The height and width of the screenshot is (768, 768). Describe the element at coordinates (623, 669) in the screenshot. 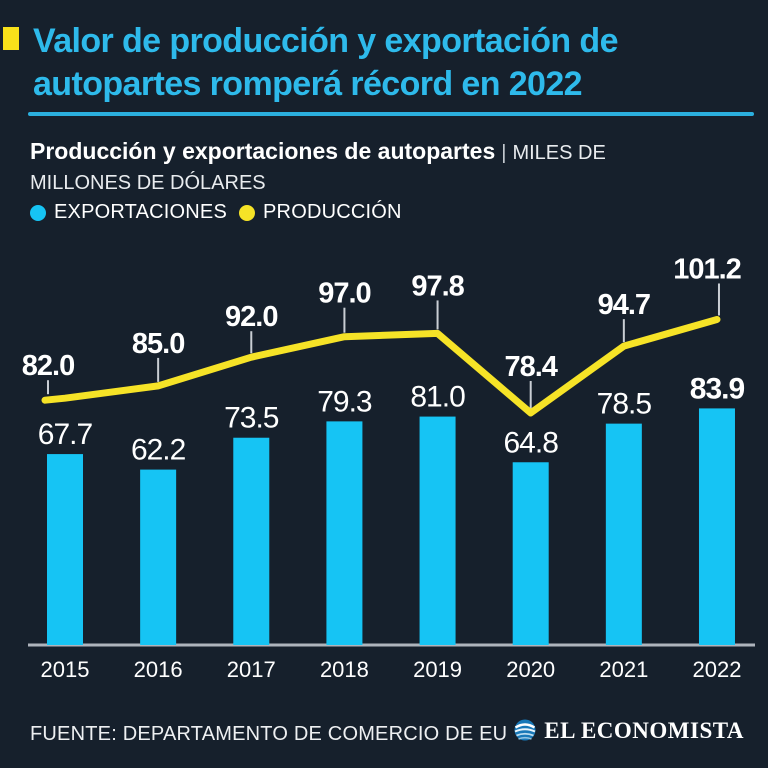

I see `x-axis-label-2021: 2021` at that location.